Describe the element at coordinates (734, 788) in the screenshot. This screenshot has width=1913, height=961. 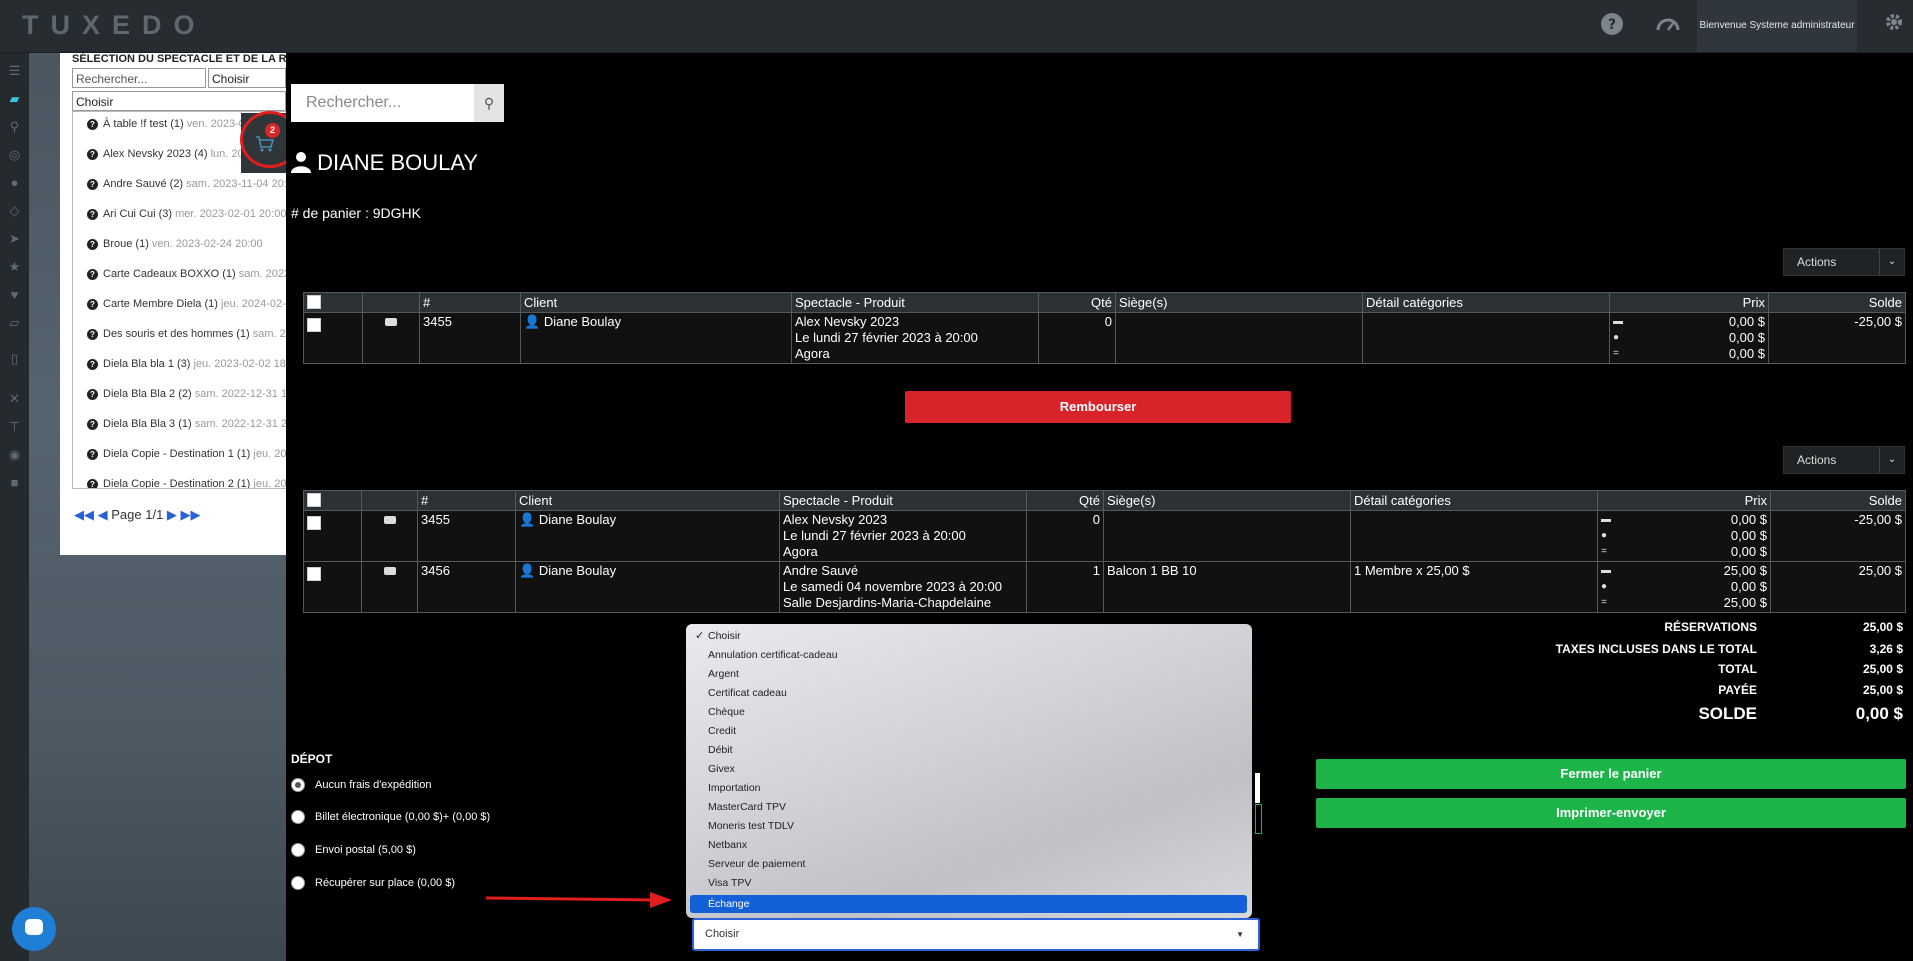
I see `option-importation: Importation` at that location.